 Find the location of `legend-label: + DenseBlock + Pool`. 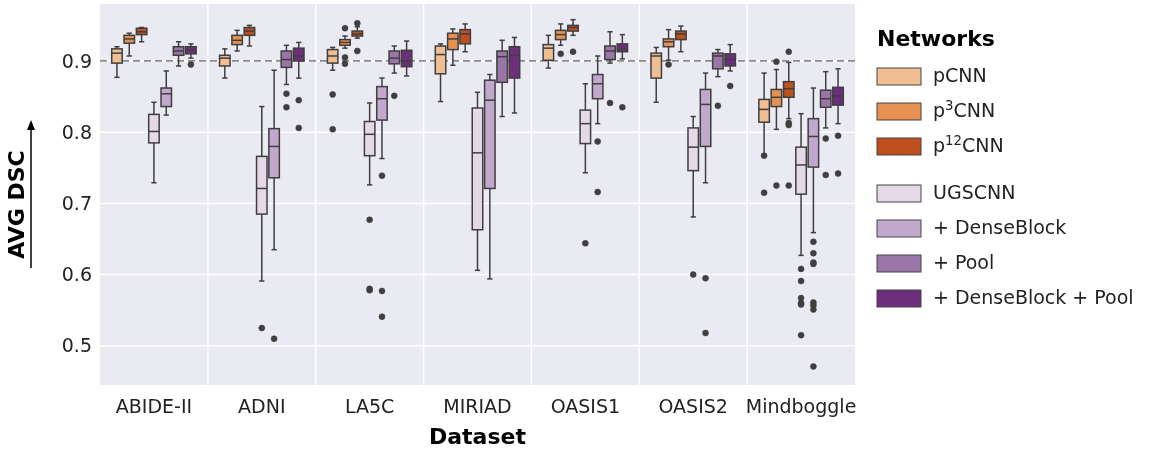

legend-label: + DenseBlock + Pool is located at coordinates (1033, 297).